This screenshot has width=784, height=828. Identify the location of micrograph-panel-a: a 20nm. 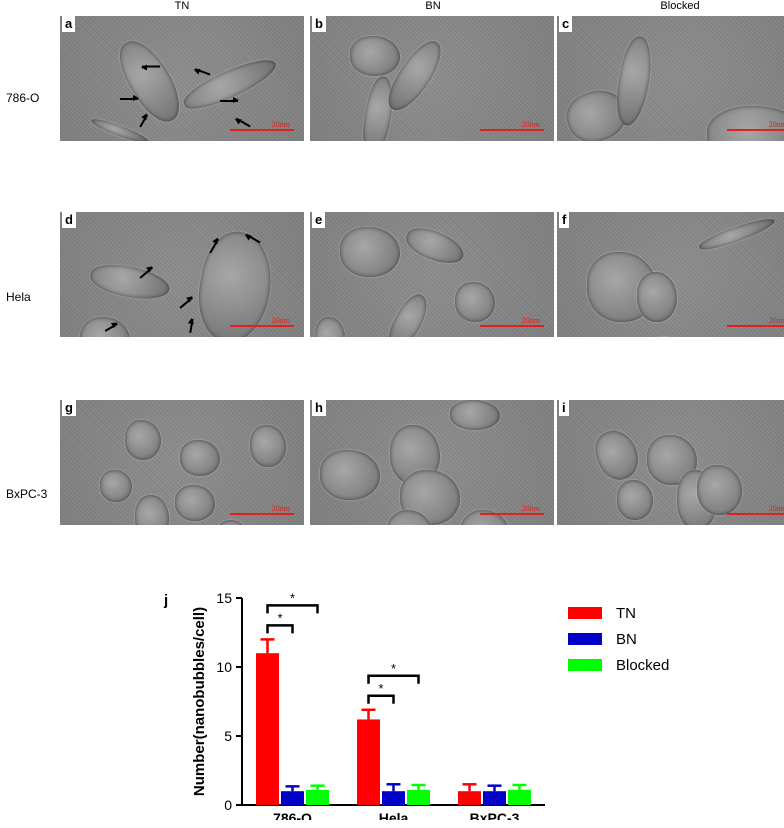
(182, 78).